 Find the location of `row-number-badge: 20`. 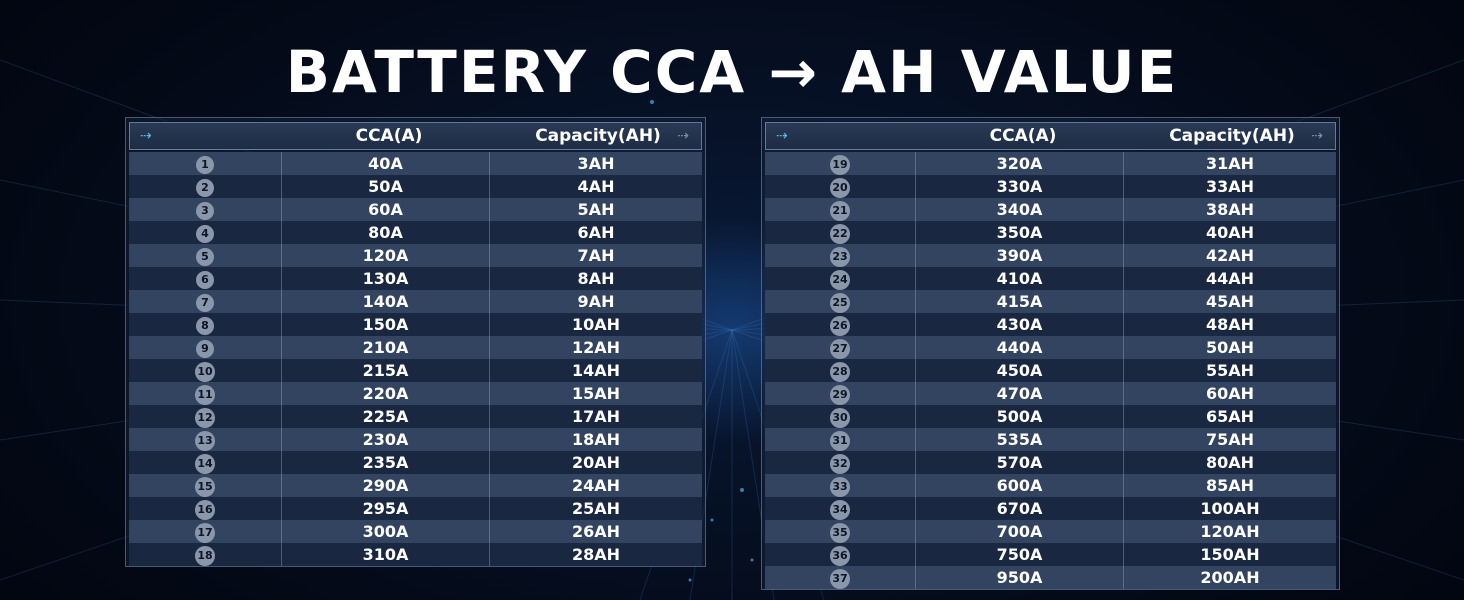

row-number-badge: 20 is located at coordinates (840, 187).